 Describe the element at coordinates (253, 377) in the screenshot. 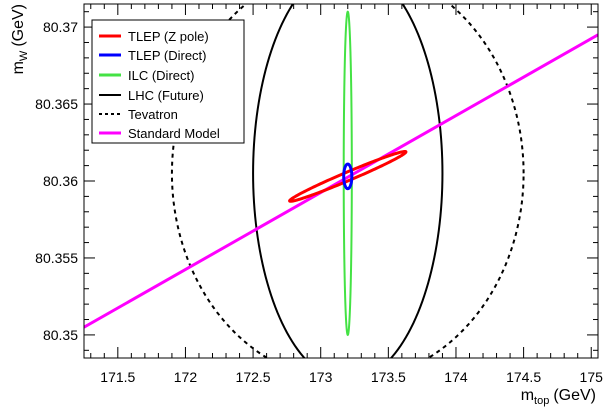

I see `x-tick-label: 172.5` at that location.